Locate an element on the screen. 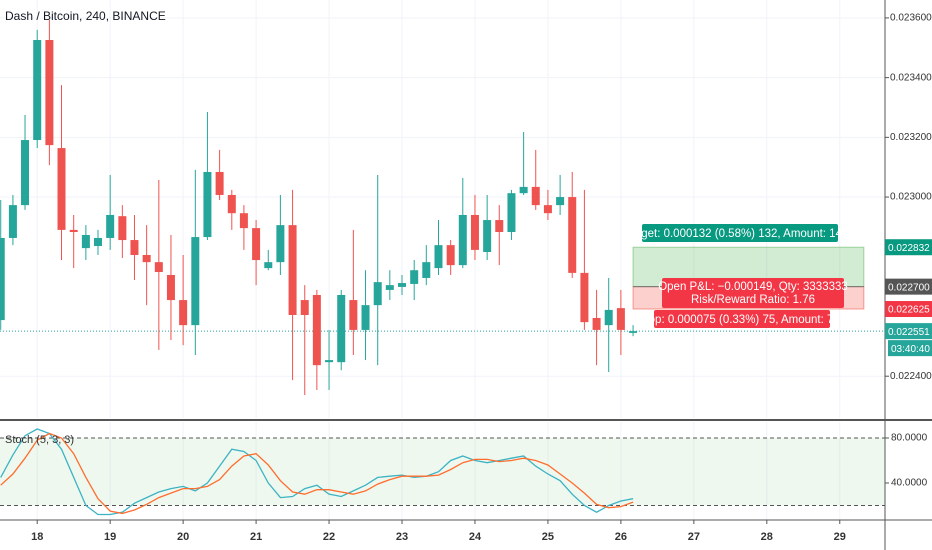 The height and width of the screenshot is (550, 932). x-tick-label: 29 is located at coordinates (840, 537).